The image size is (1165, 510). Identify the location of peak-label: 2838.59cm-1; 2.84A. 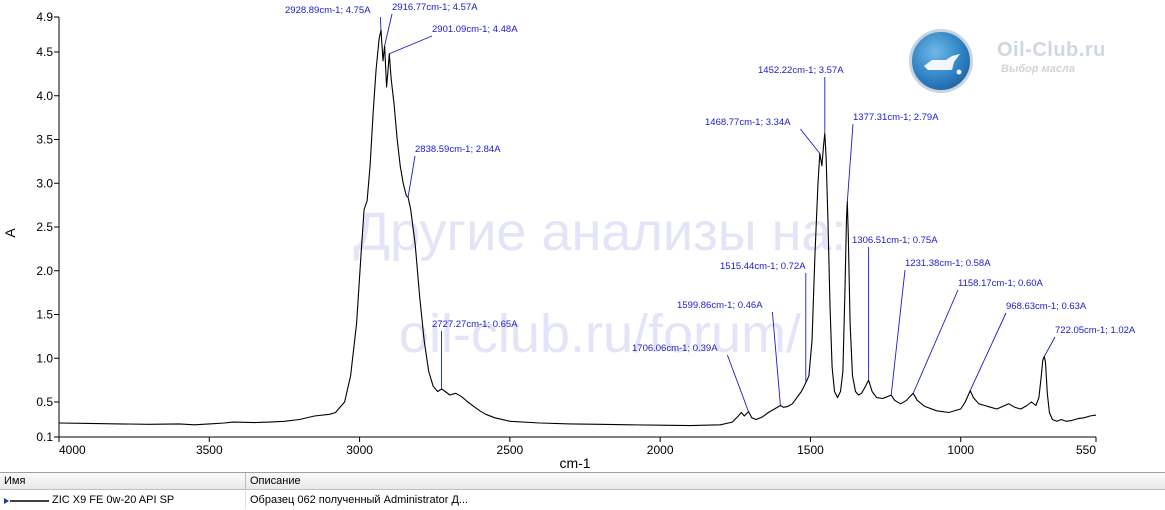
(458, 149).